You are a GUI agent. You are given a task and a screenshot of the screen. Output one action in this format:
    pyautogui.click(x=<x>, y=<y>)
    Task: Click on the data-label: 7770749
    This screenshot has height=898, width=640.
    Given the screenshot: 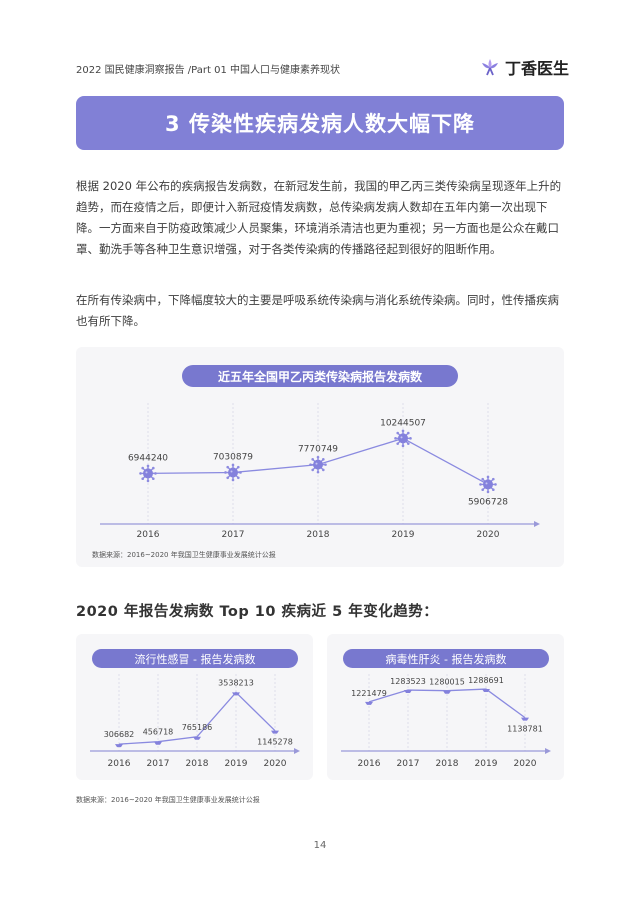 What is the action you would take?
    pyautogui.click(x=318, y=450)
    